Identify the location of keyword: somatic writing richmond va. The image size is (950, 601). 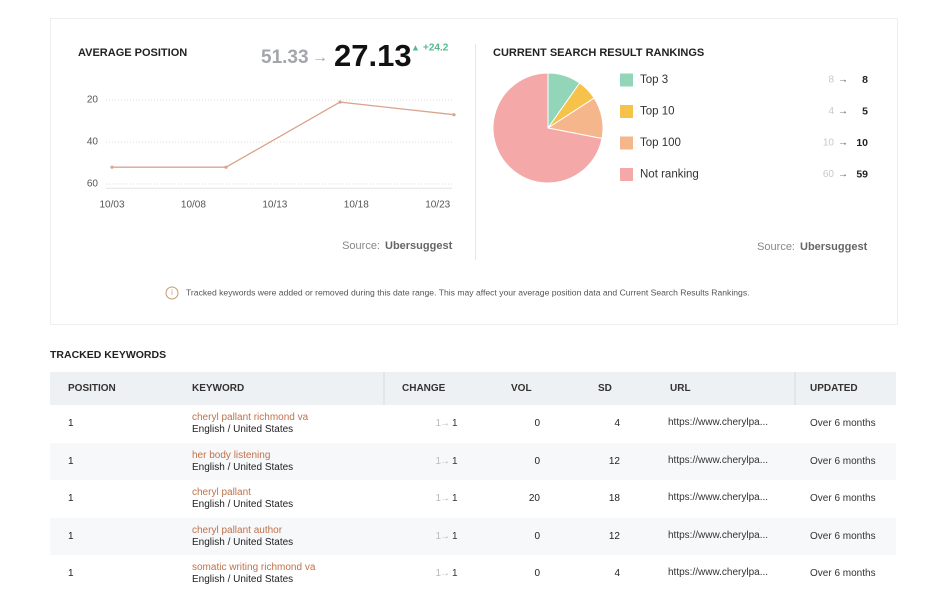
(254, 567).